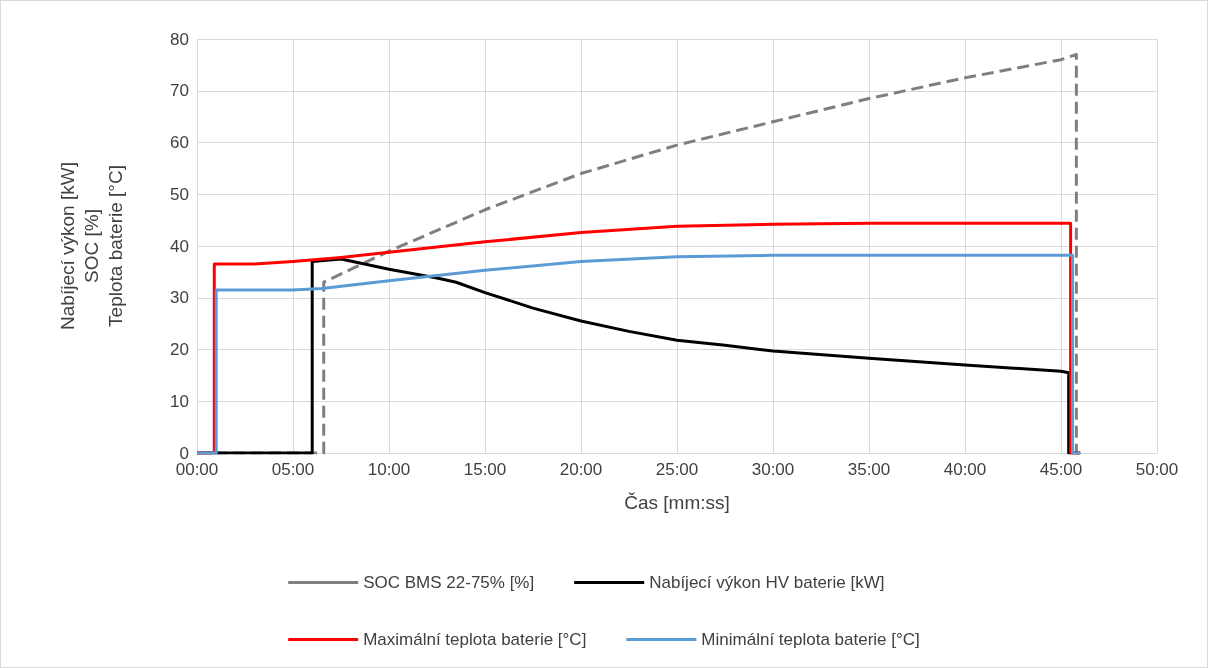 The width and height of the screenshot is (1208, 668). I want to click on x-tick-label: 35:00, so click(869, 469).